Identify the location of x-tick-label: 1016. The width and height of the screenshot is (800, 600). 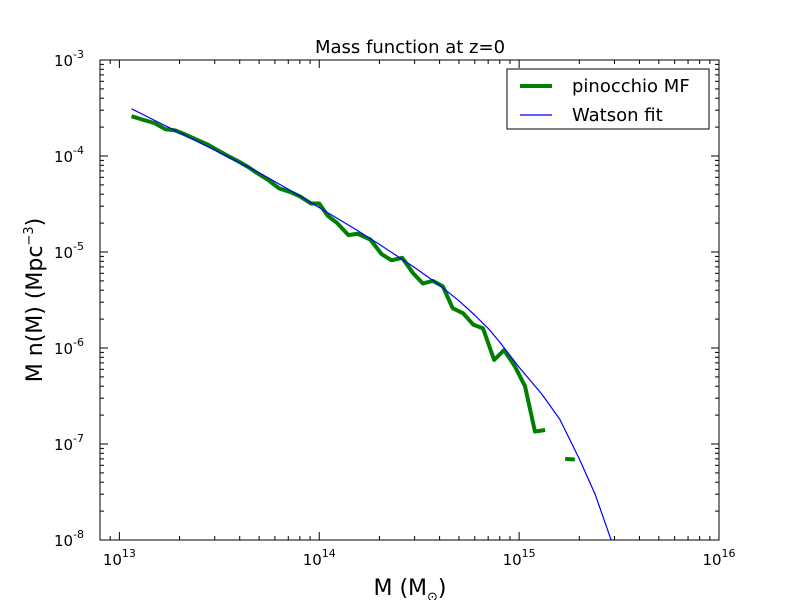
(718, 558).